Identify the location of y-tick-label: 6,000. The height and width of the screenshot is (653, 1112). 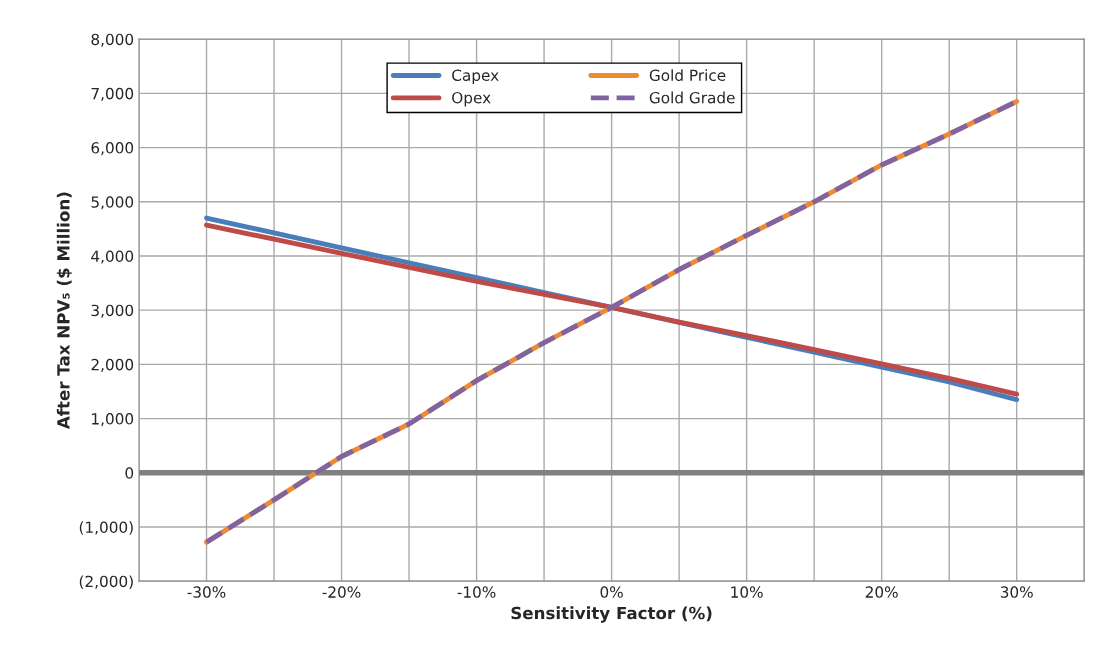
(112, 149).